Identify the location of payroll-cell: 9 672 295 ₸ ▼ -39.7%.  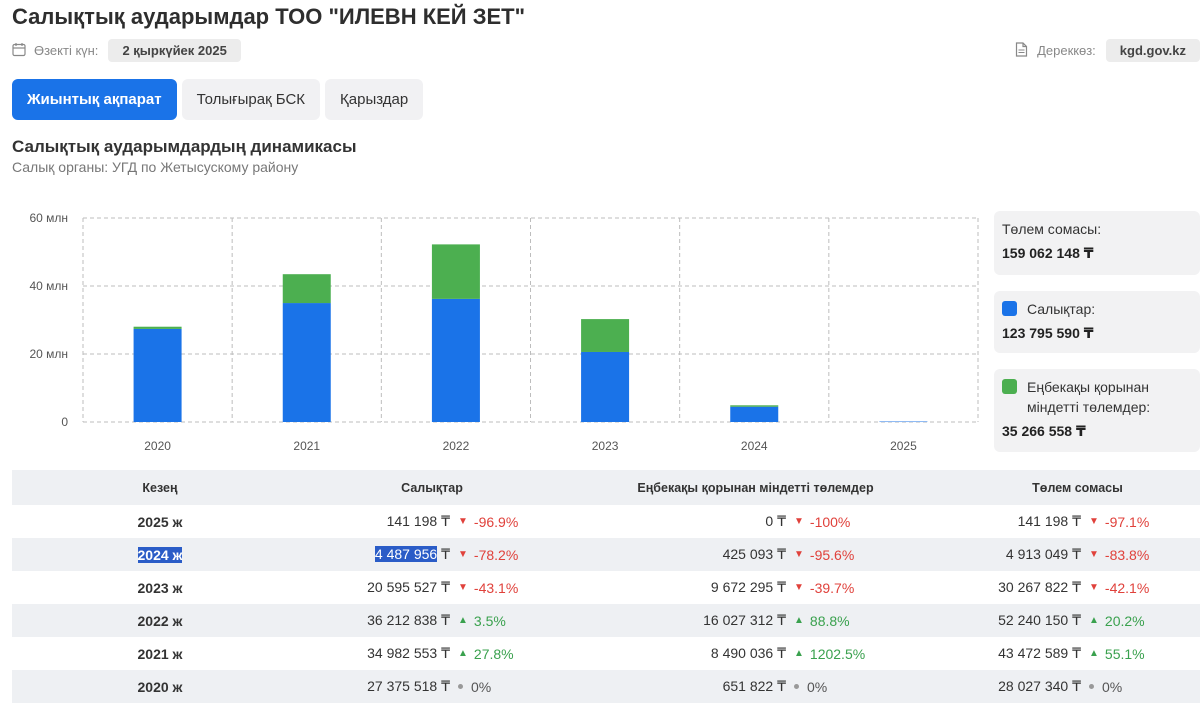
(755, 587).